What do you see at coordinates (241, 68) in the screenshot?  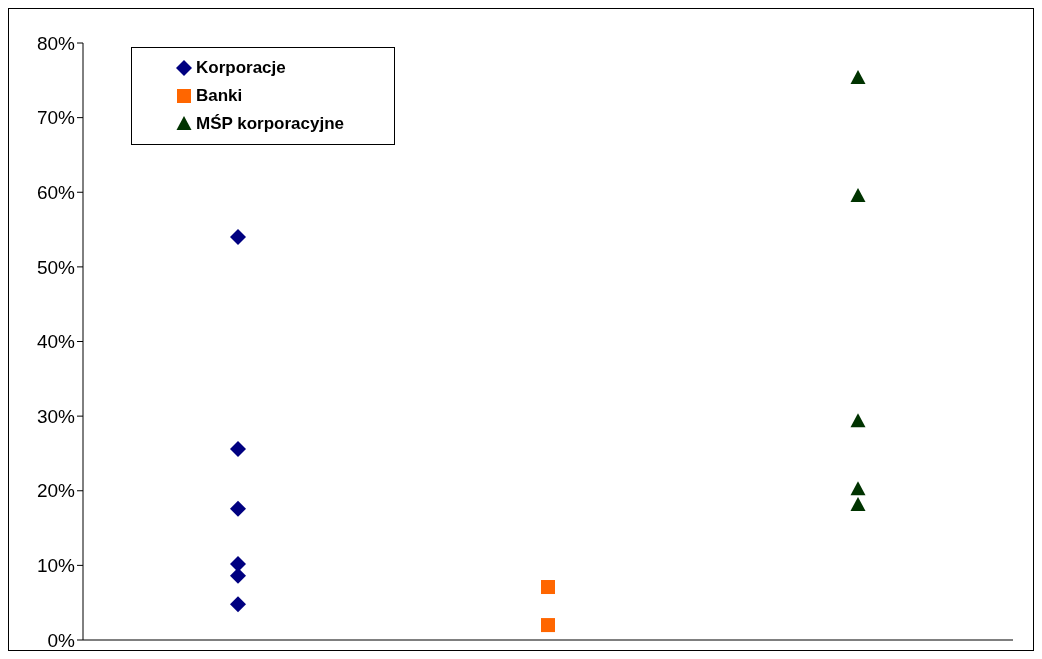 I see `legend-label: Korporacje` at bounding box center [241, 68].